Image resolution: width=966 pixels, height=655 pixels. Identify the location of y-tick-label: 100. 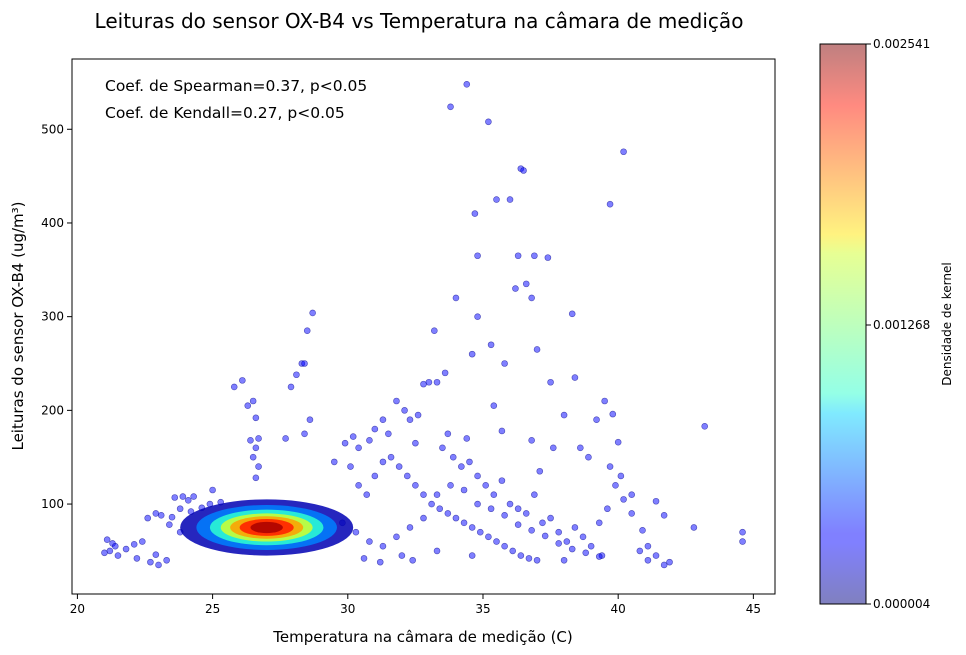
(52, 504).